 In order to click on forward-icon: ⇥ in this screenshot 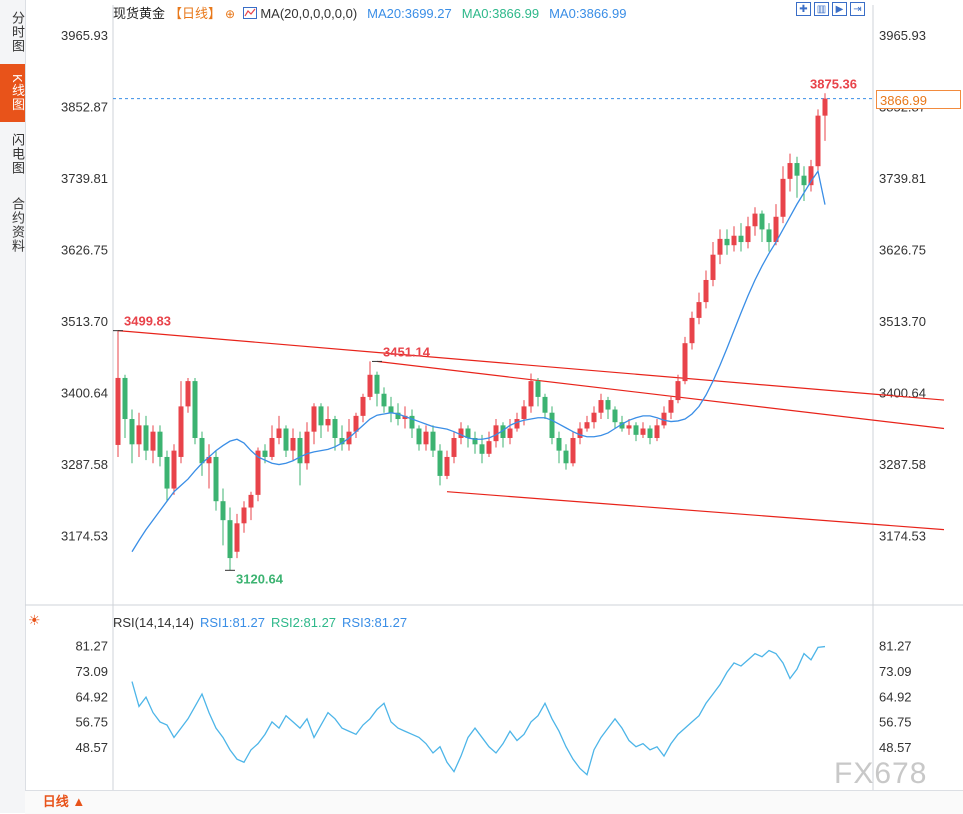, I will do `click(857, 9)`.